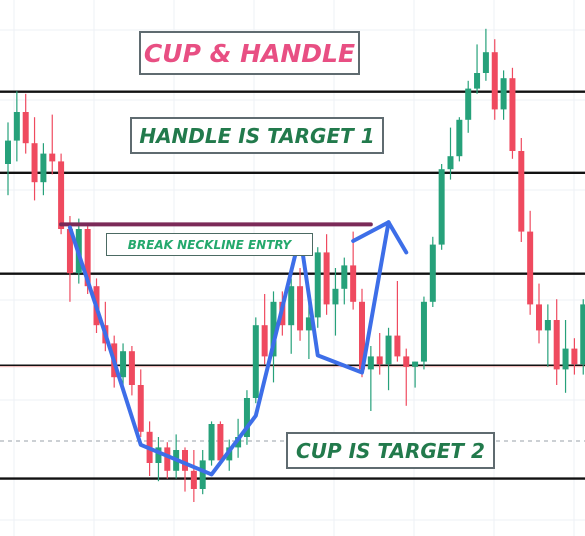 The height and width of the screenshot is (536, 585). I want to click on handle-target-text: HANDLE IS TARGET 1, so click(257, 135).